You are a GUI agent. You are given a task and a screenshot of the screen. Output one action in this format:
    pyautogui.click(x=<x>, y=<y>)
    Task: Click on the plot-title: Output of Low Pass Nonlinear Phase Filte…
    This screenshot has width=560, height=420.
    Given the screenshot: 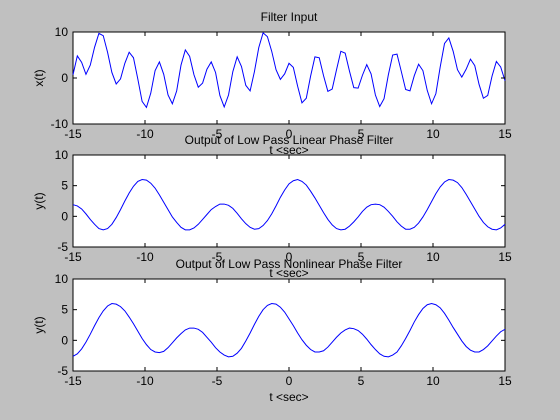 What is the action you would take?
    pyautogui.click(x=289, y=264)
    